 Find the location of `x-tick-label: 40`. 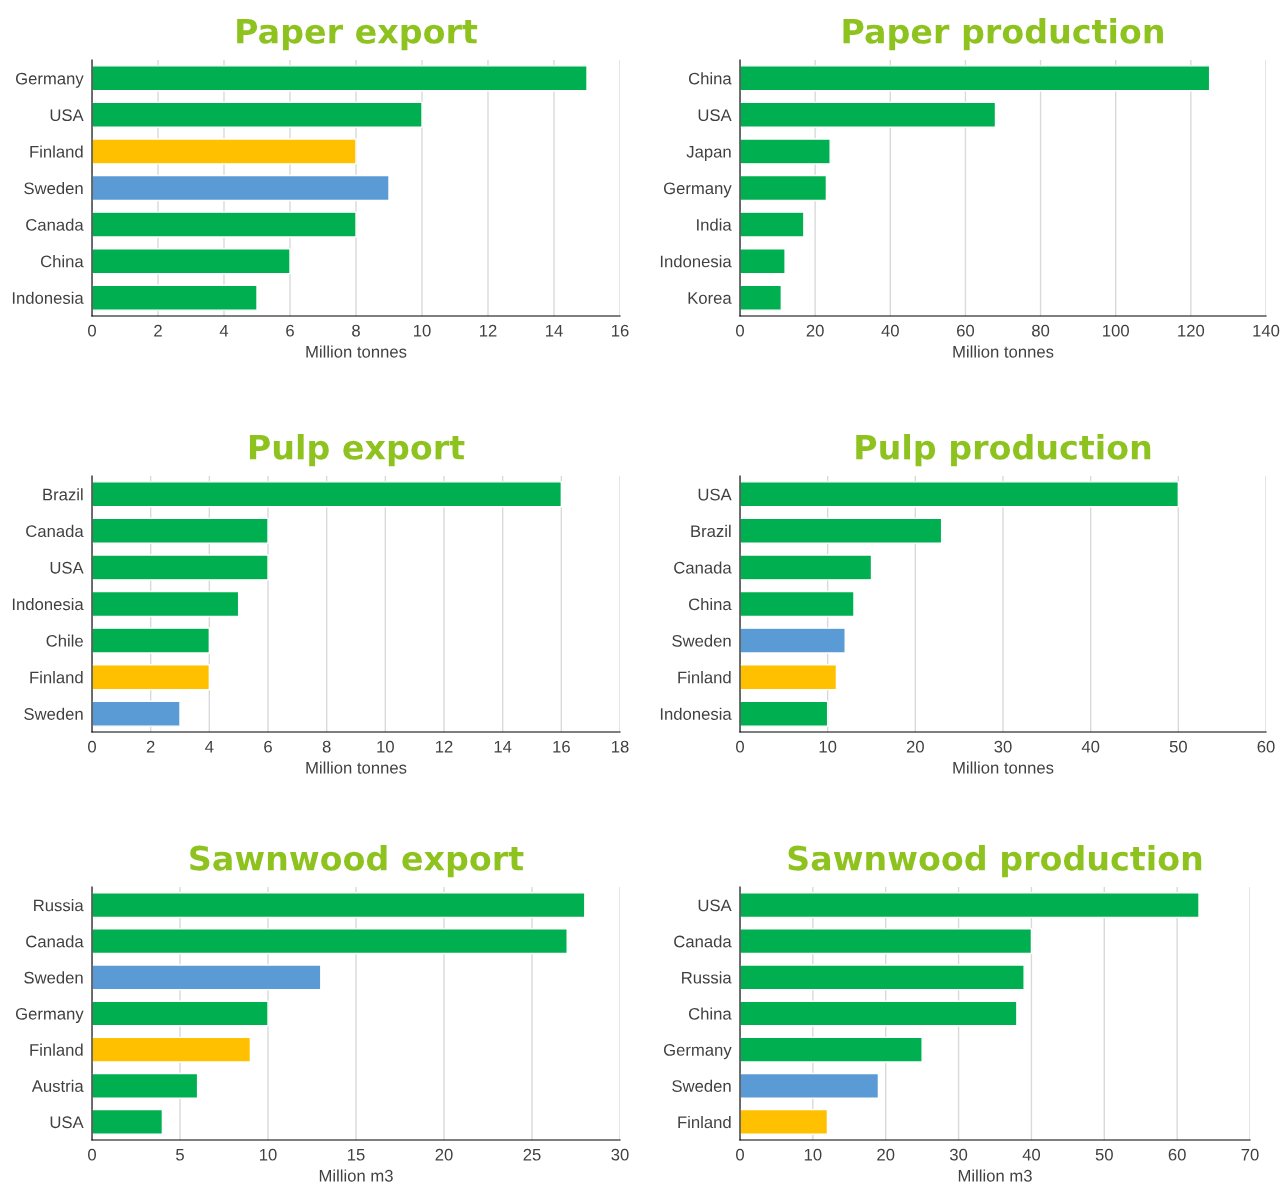

x-tick-label: 40 is located at coordinates (1031, 1154).